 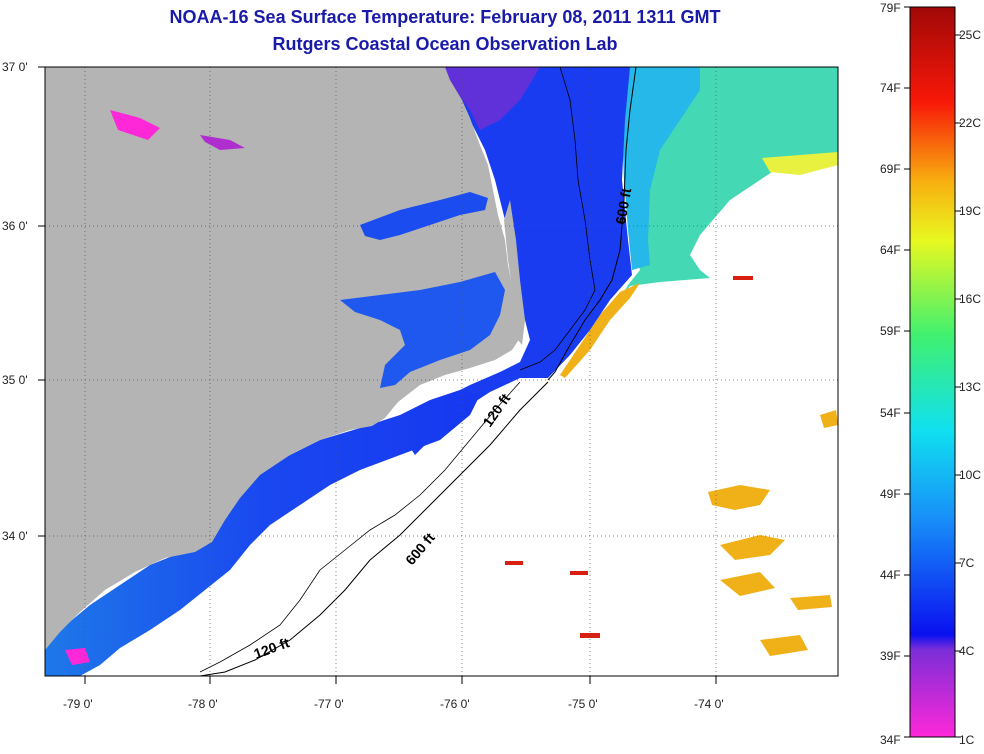 What do you see at coordinates (970, 475) in the screenshot?
I see `colorbar-c-label: 10C` at bounding box center [970, 475].